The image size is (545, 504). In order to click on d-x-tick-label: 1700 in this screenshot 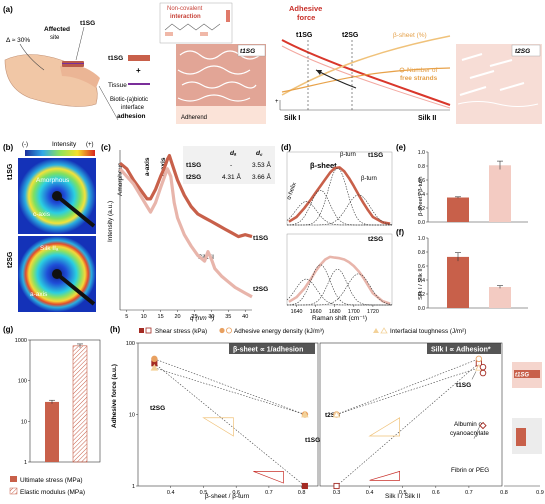, I will do `click(354, 312)`.